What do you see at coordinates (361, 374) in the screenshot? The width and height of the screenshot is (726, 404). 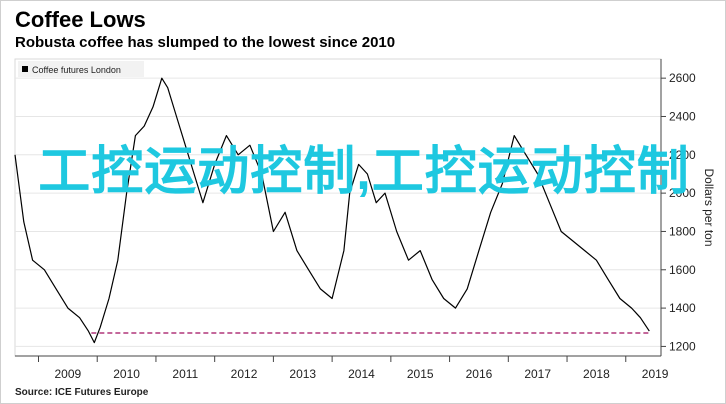 I see `x-tick-label: 2014` at bounding box center [361, 374].